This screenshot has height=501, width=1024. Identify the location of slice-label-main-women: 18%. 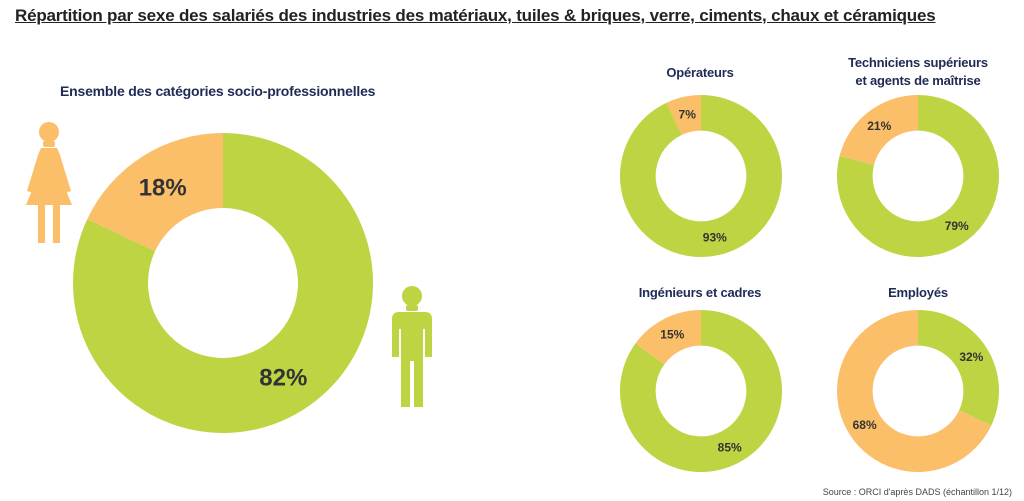
(163, 188).